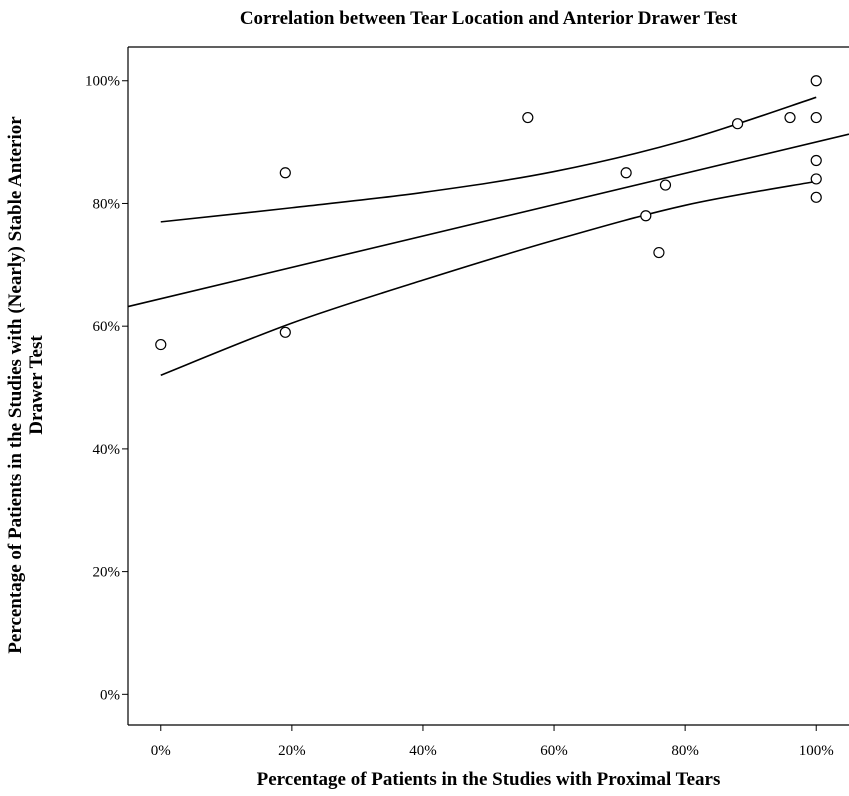 Image resolution: width=849 pixels, height=796 pixels. I want to click on x-tick-label: 0%, so click(161, 751).